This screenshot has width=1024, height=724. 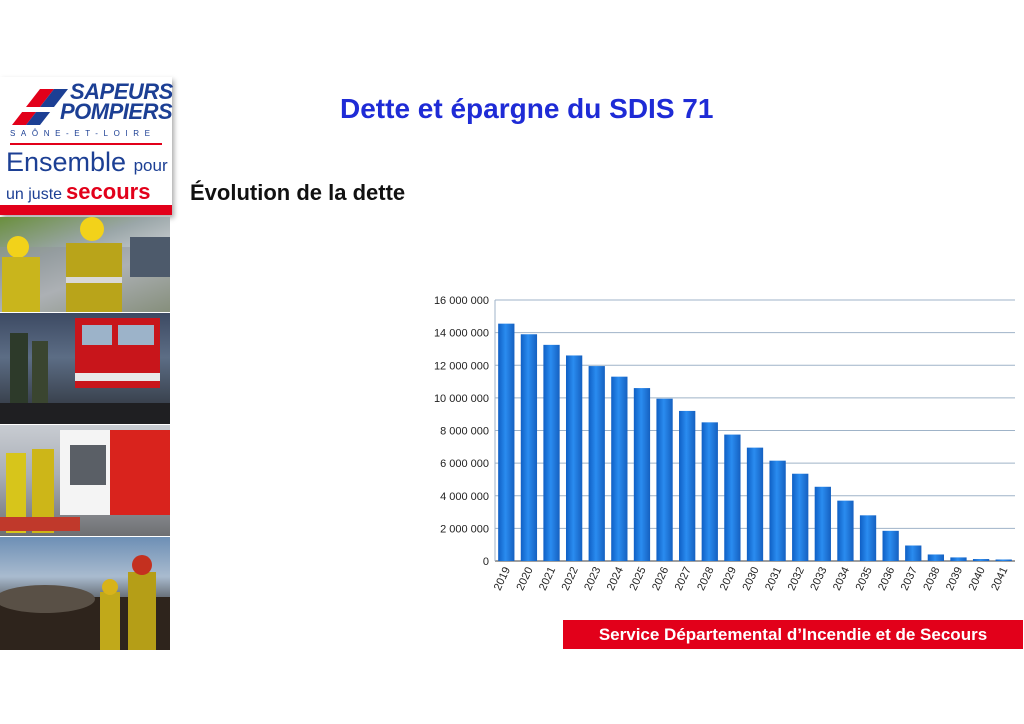 What do you see at coordinates (83, 133) in the screenshot?
I see `logo-text-department: SAÔNE-ET-LOIRE` at bounding box center [83, 133].